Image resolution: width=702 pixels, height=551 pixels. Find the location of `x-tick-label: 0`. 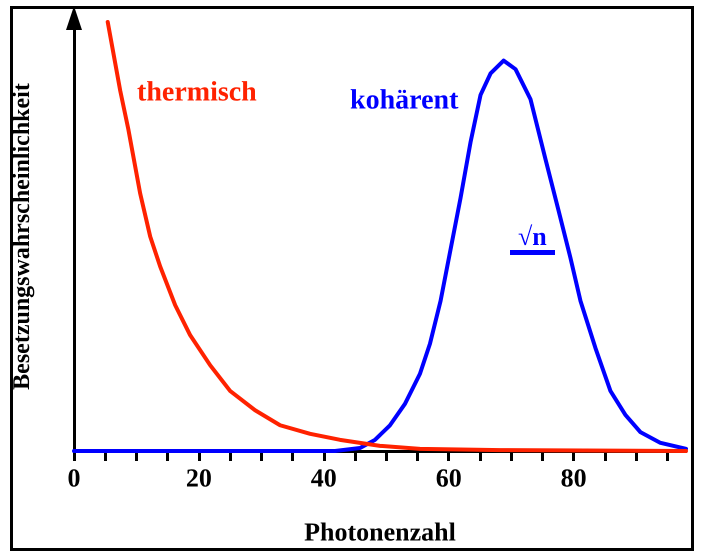

x-tick-label: 0 is located at coordinates (74, 478).